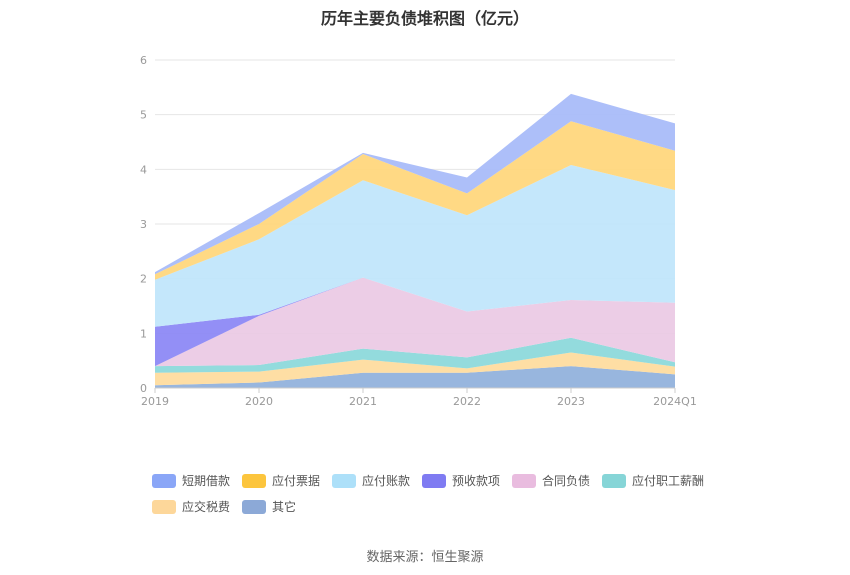  Describe the element at coordinates (206, 507) in the screenshot. I see `legend-label: 应交税费` at that location.